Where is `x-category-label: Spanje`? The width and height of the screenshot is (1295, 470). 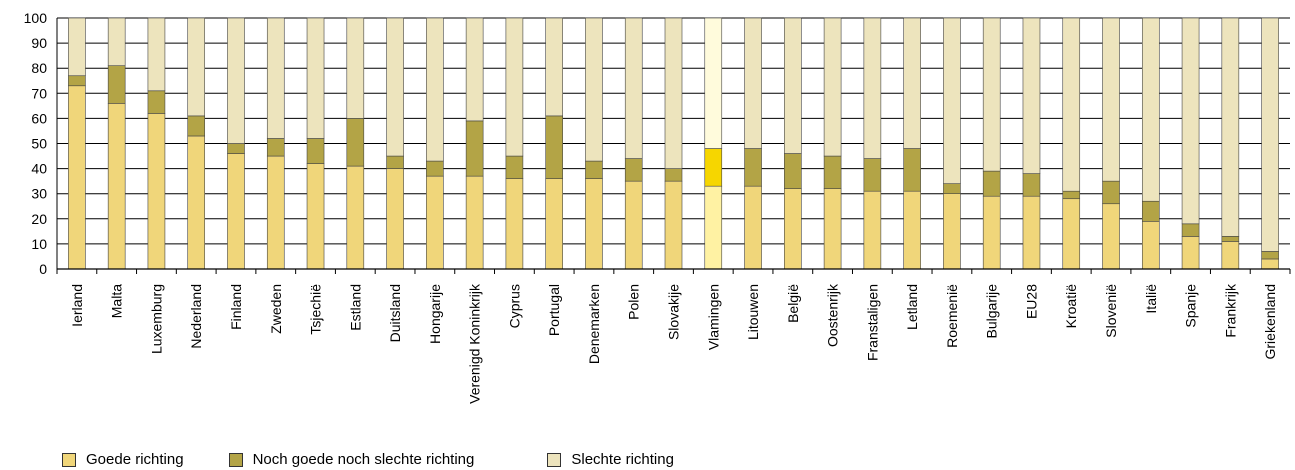 x-category-label: Spanje is located at coordinates (1191, 306).